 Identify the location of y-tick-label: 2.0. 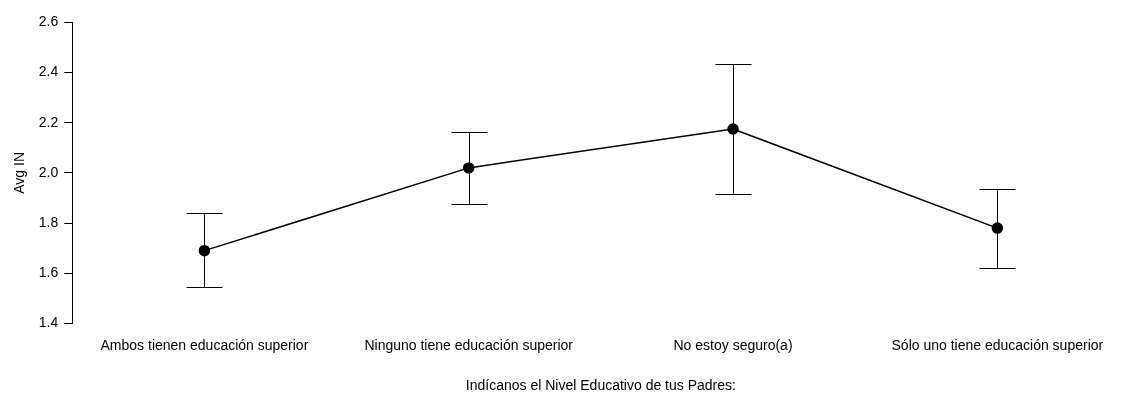
(48, 171).